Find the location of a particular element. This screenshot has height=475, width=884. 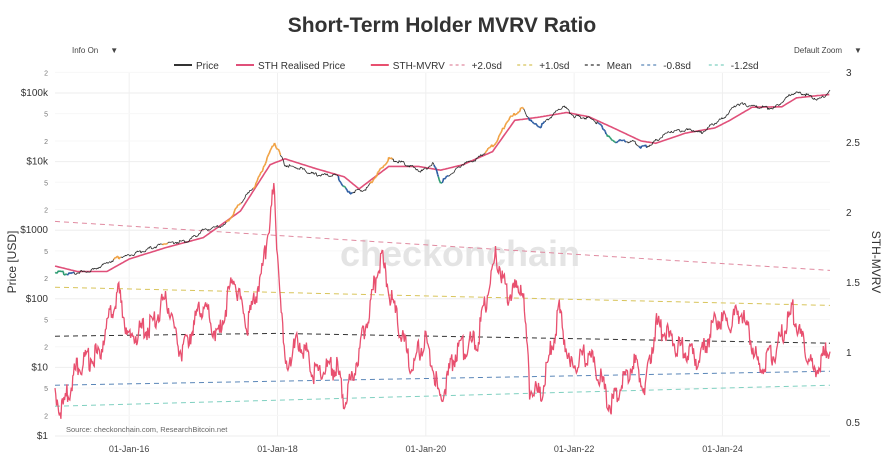

info-toggle-dropdown: Info On ▼ is located at coordinates (95, 50).